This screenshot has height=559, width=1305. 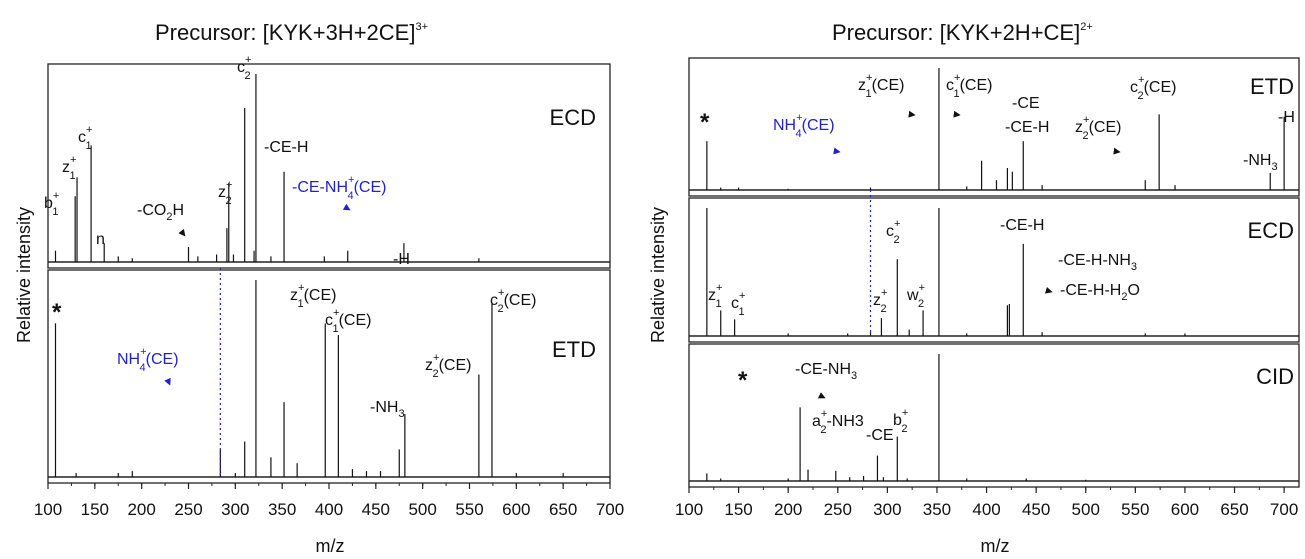 What do you see at coordinates (826, 371) in the screenshot?
I see `peak-annotation: -CE-NH3` at bounding box center [826, 371].